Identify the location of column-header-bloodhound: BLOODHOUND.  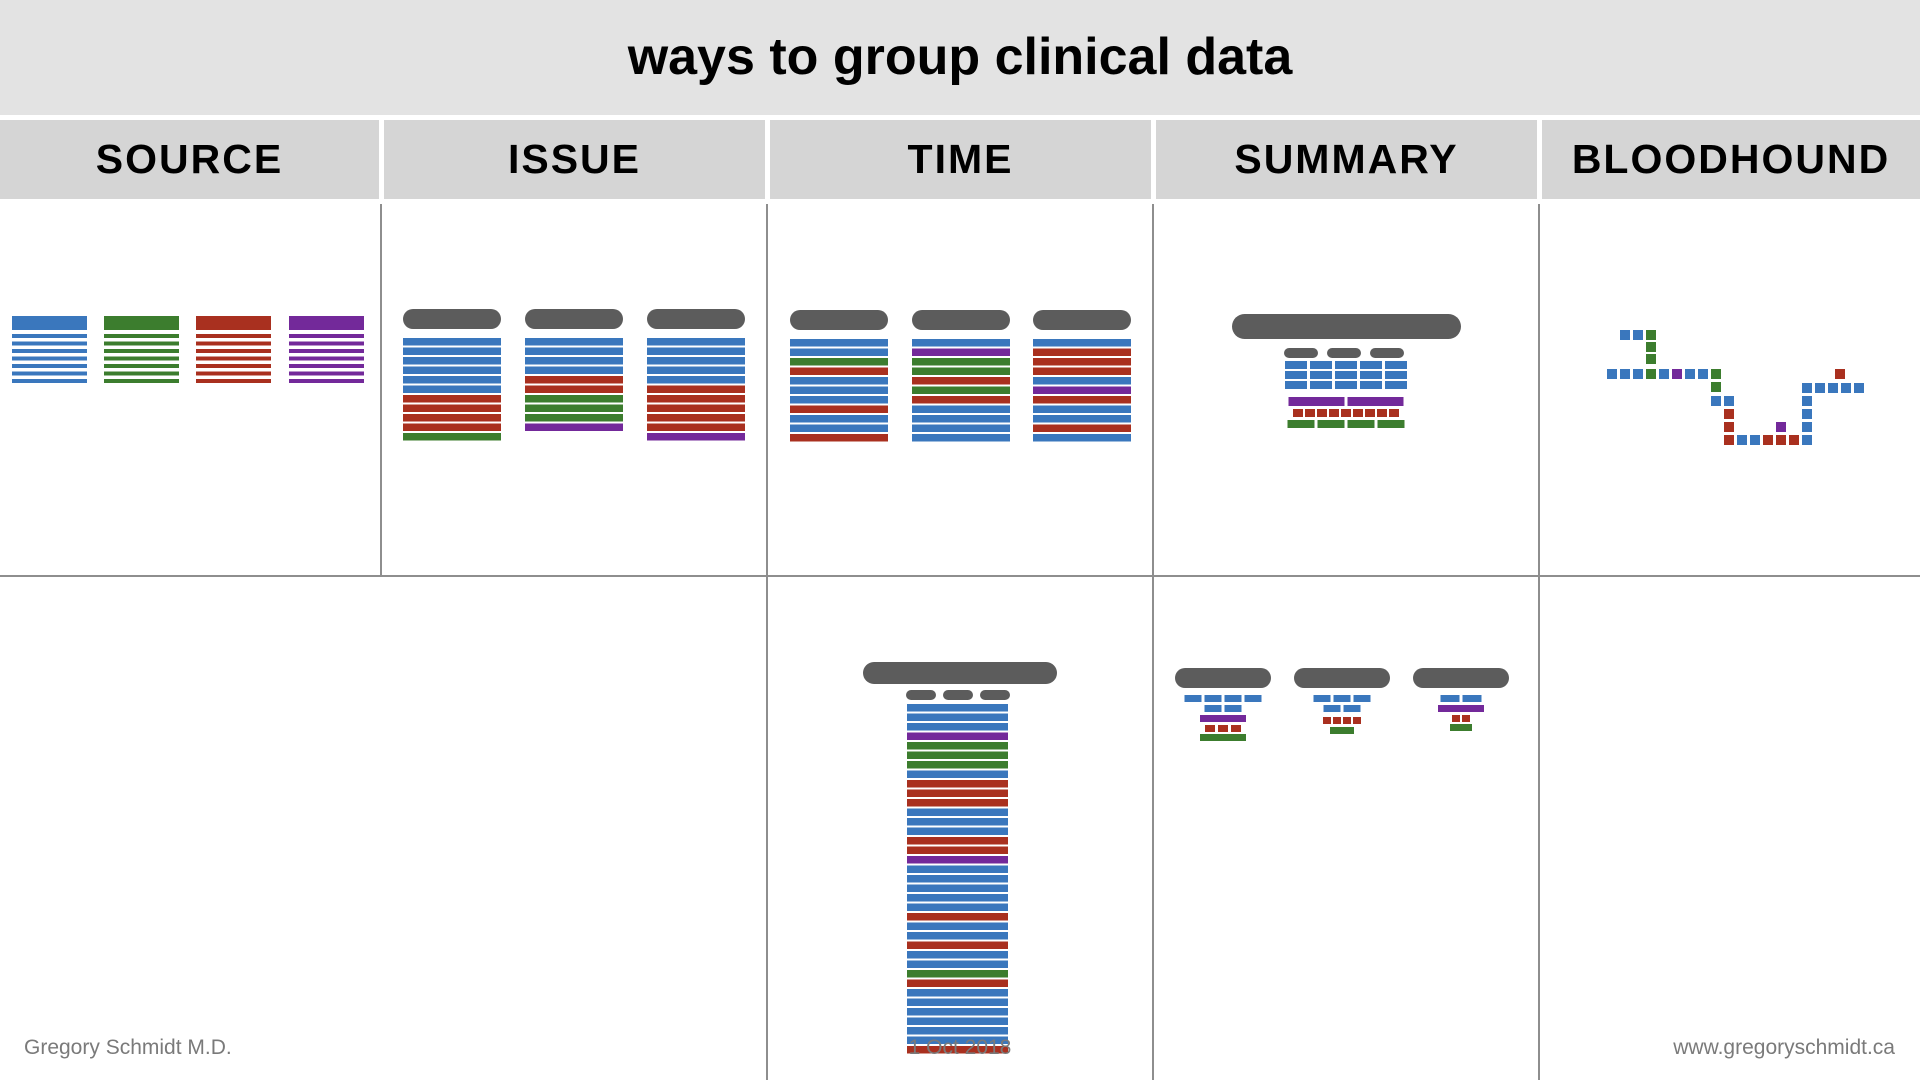
(1731, 159).